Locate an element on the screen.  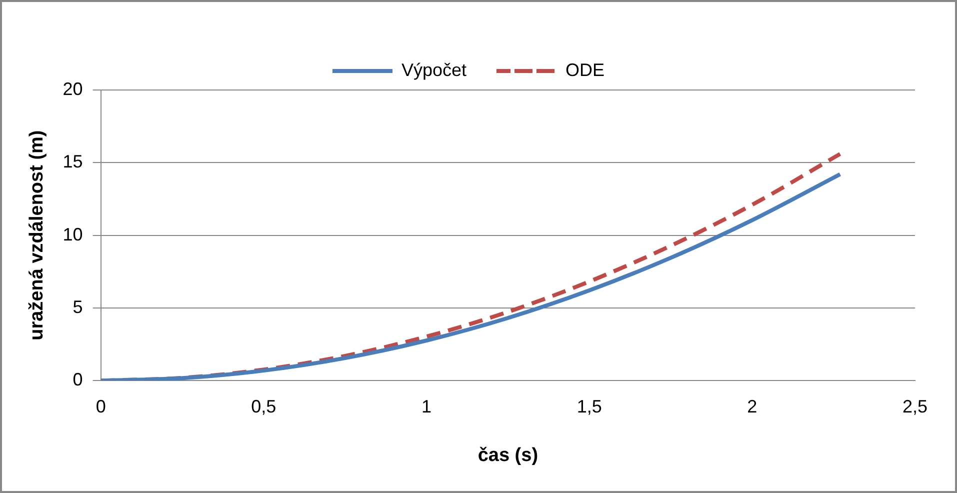
x-tick-label: 0,5 is located at coordinates (263, 406).